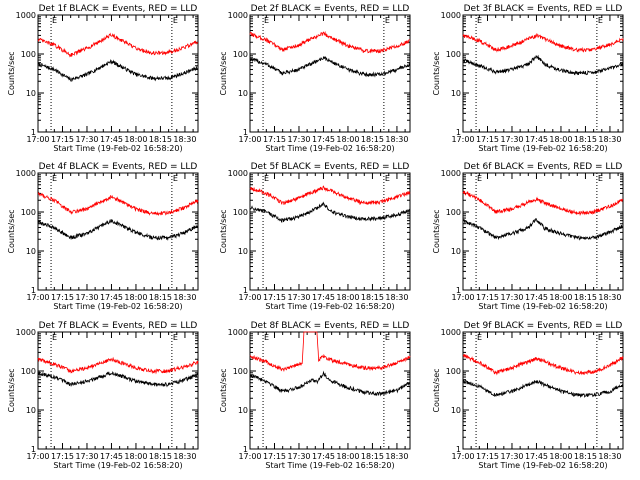 The image size is (640, 480). I want to click on panel-title: Det 8f BLACK = Events, RED = LLD, so click(330, 326).